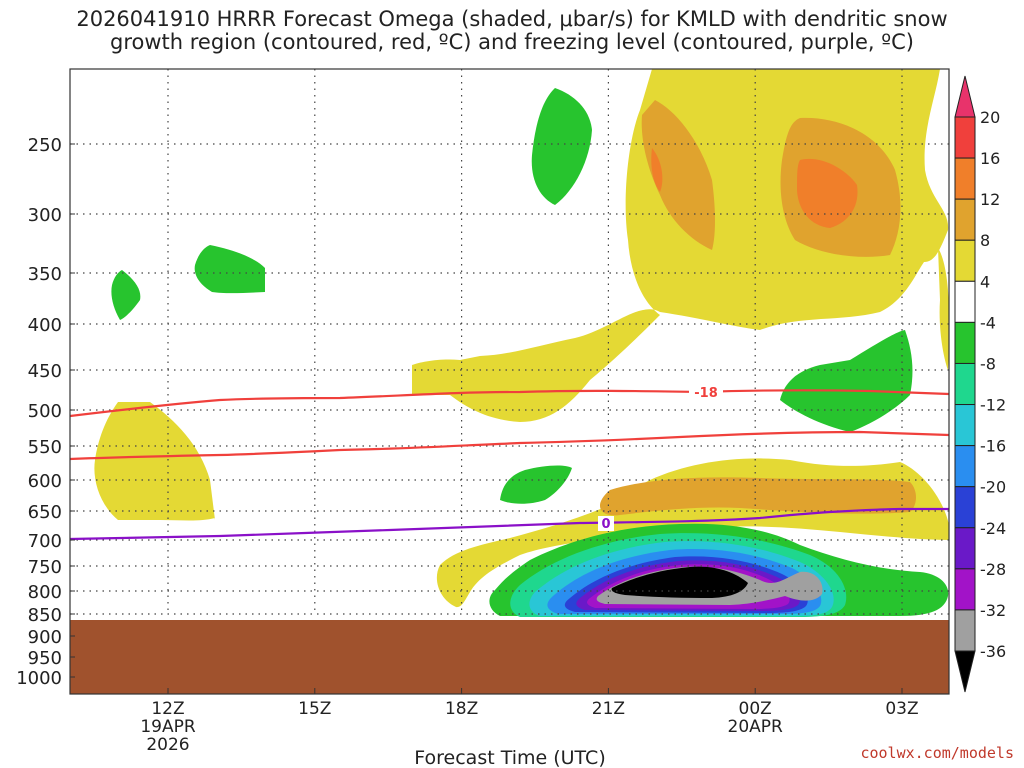 This screenshot has height=768, width=1024. Describe the element at coordinates (965, 671) in the screenshot. I see `colorbar-bottom-arrow` at that location.